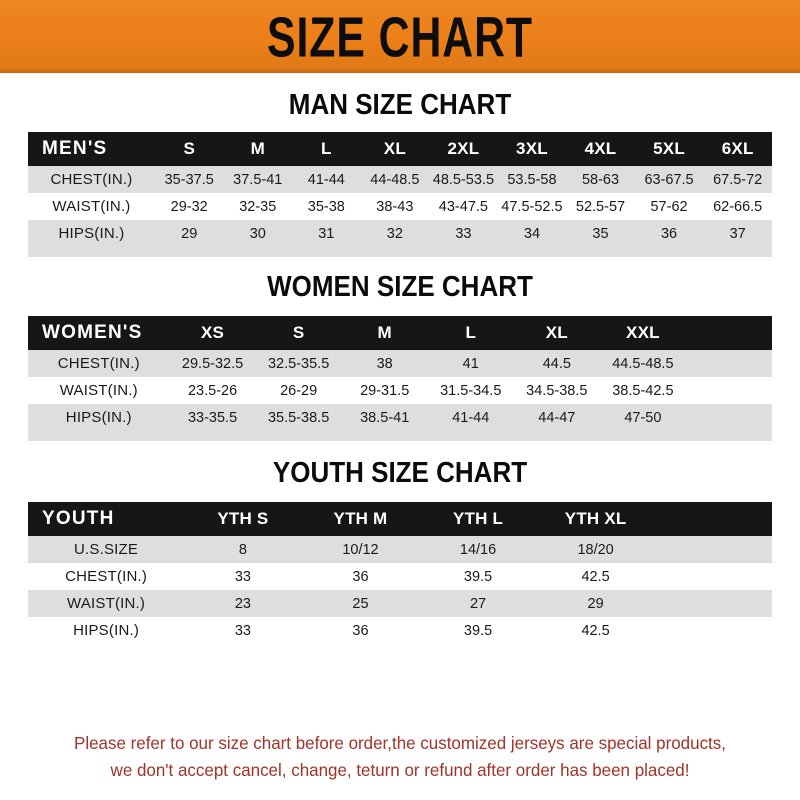 This screenshot has height=800, width=800. I want to click on page-title: SIZE CHART, so click(400, 36).